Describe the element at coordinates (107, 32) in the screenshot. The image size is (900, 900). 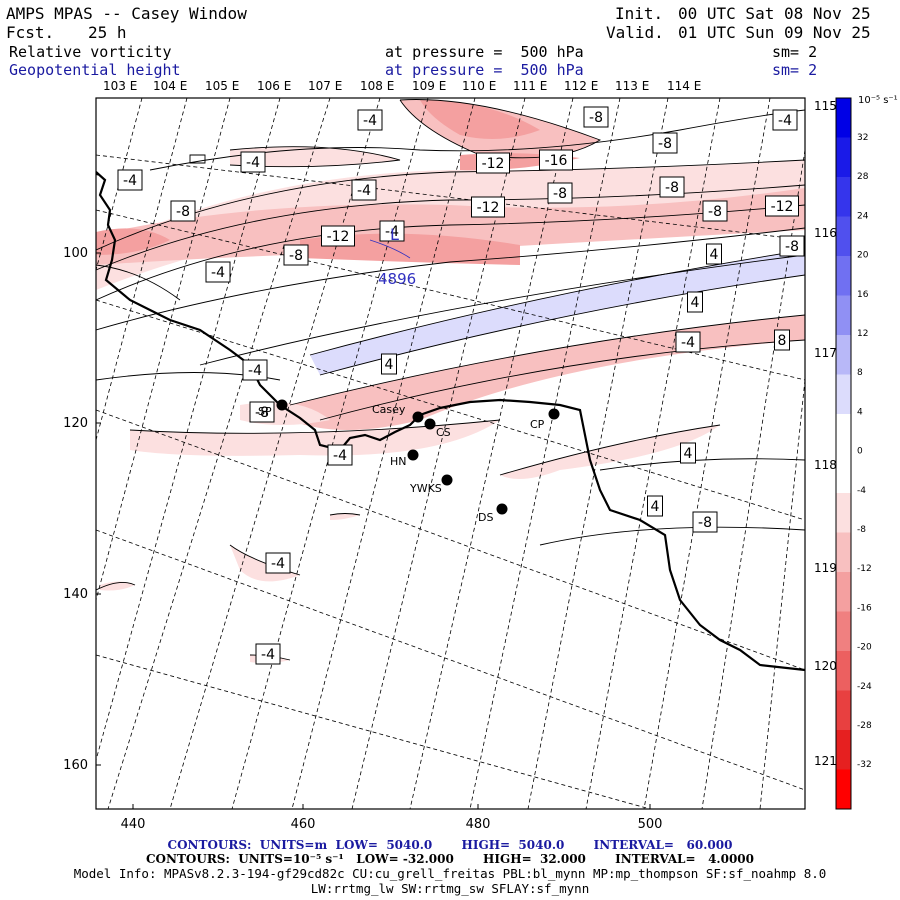
I see `forecast-hours: 25 h` at that location.